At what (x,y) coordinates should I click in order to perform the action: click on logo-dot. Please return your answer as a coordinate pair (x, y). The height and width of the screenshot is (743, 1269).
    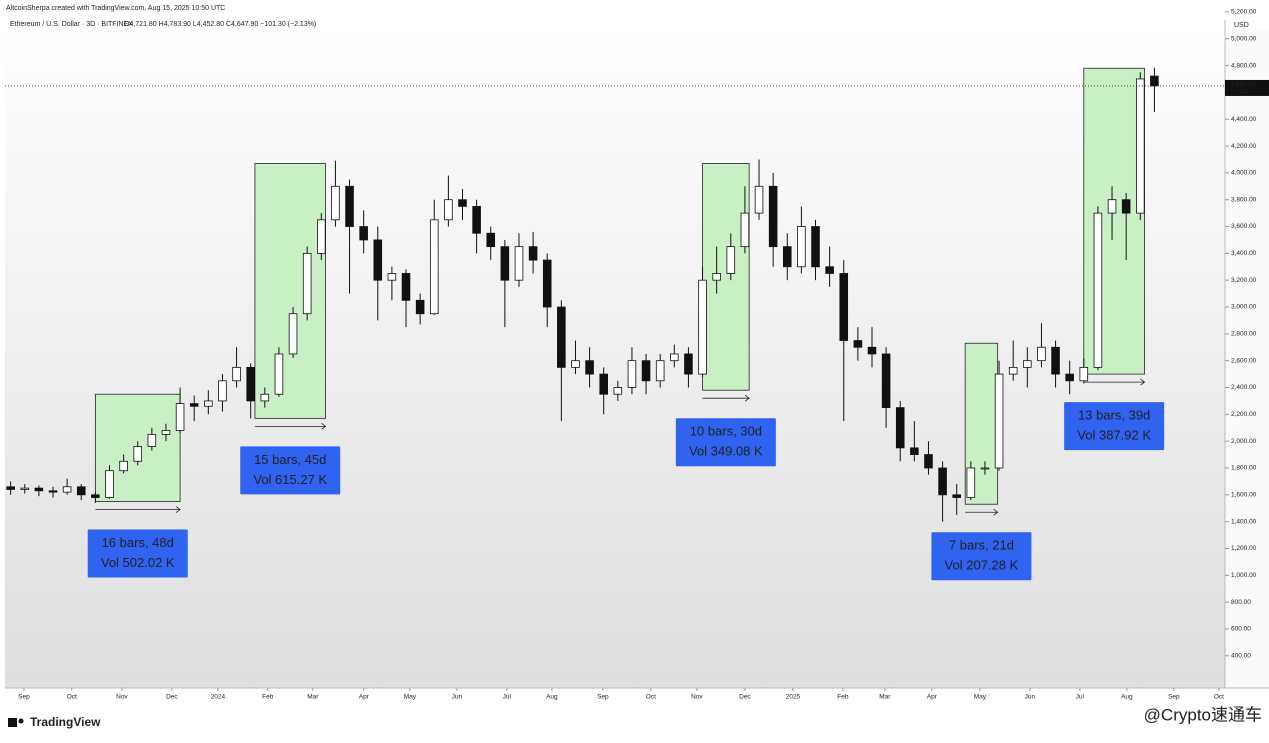
    Looking at the image, I should click on (21, 721).